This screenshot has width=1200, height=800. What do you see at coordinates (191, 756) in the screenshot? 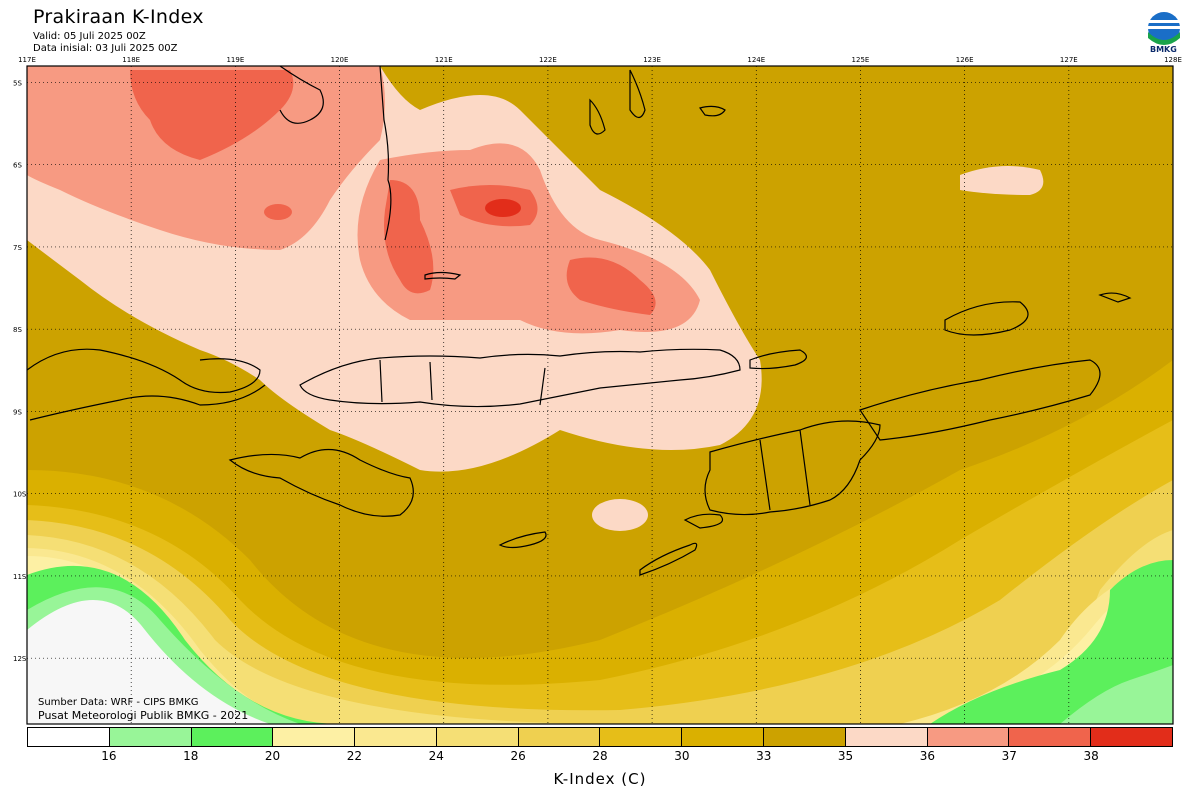
I see `colorbar-tick-label: 18` at bounding box center [191, 756].